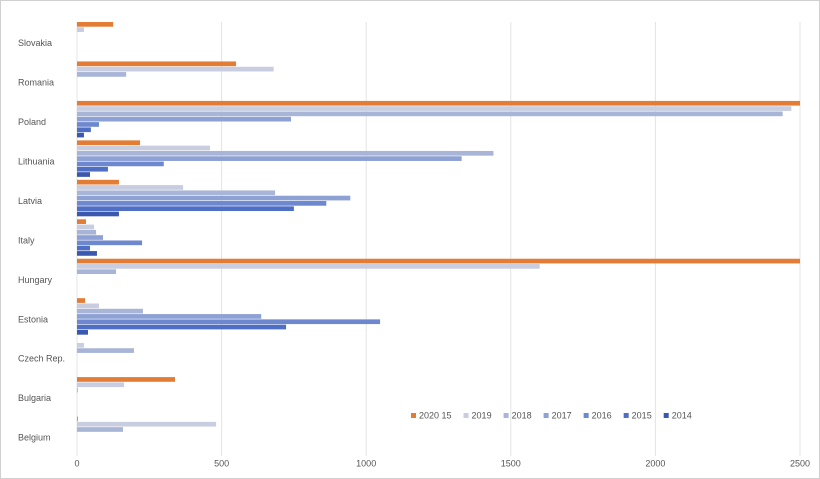 The height and width of the screenshot is (479, 820). I want to click on y-tick-label: Latvia, so click(30, 201).